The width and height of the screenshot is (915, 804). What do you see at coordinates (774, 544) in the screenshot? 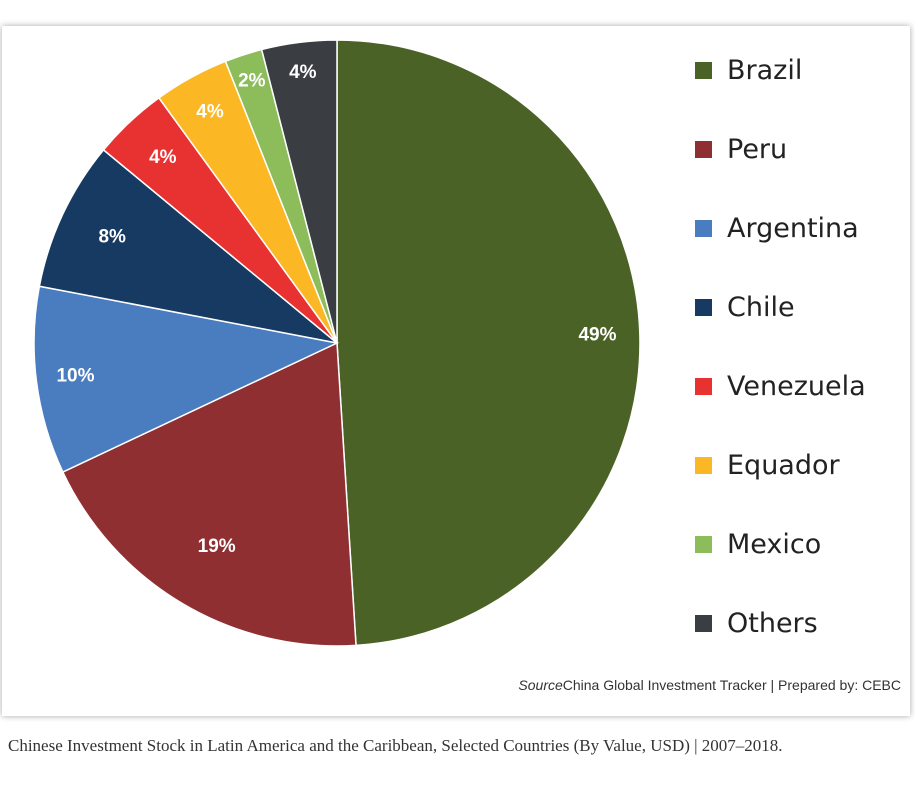
I see `legend-label: Mexico` at bounding box center [774, 544].